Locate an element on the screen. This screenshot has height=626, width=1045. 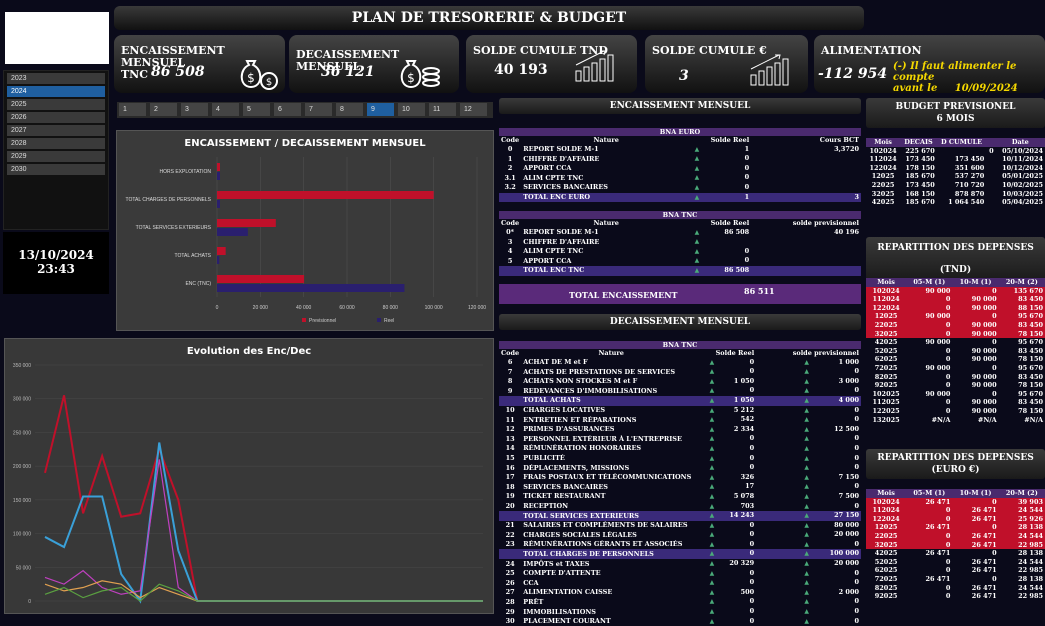
nature-cell: APPORT CCA is located at coordinates (547, 168).